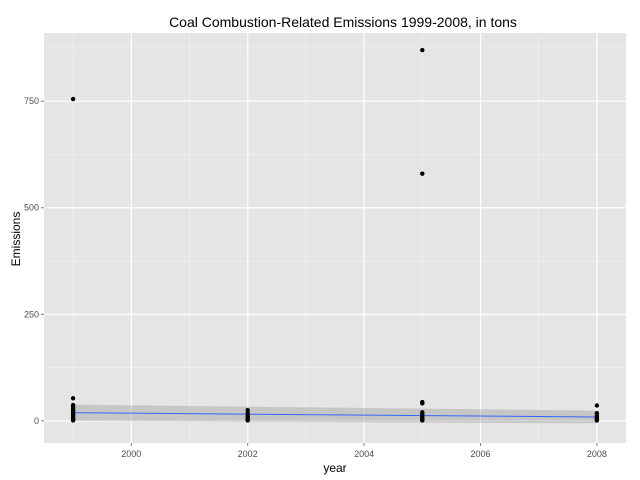 The height and width of the screenshot is (480, 640). What do you see at coordinates (36, 421) in the screenshot?
I see `y-tick-label: 0` at bounding box center [36, 421].